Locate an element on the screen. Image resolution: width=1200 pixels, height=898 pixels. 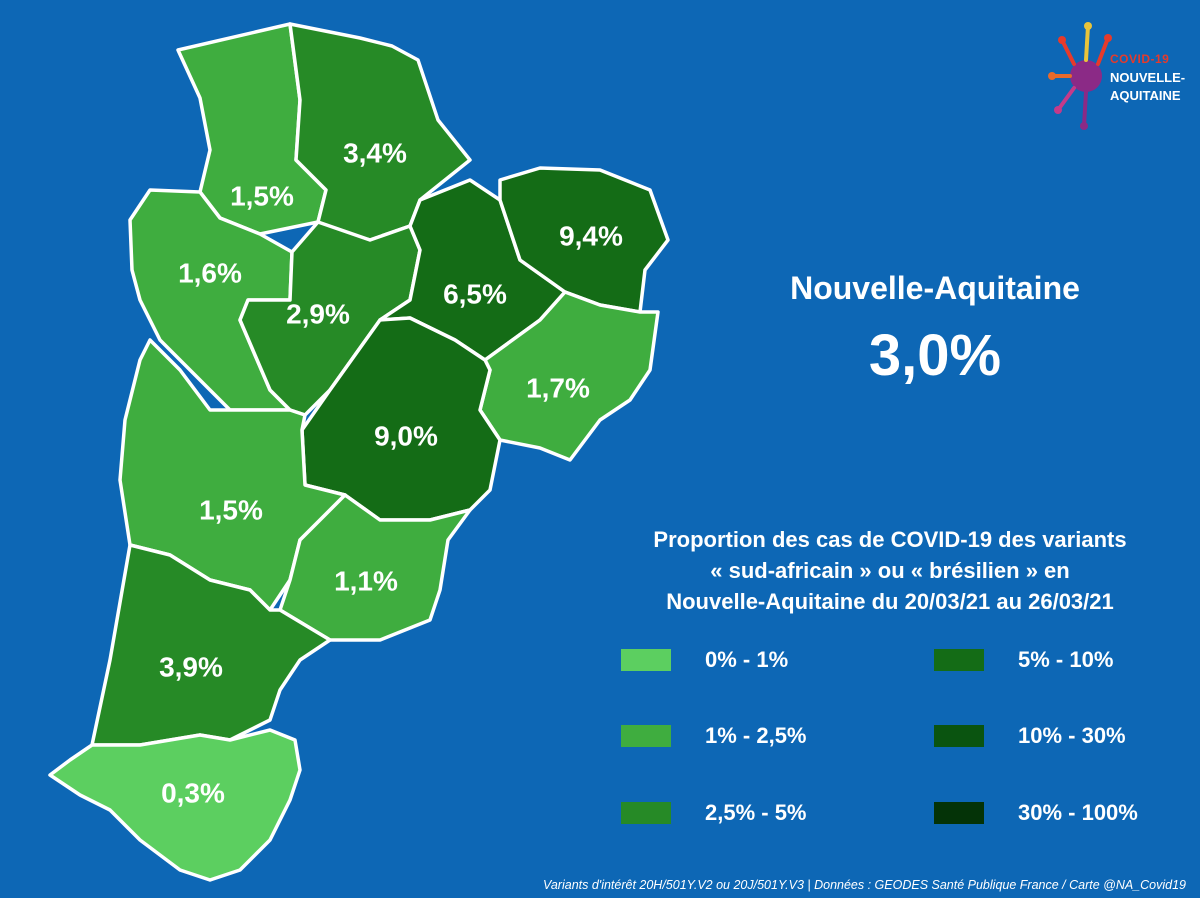
label-pyrenees-atlantiques: 0,3% is located at coordinates (193, 792).